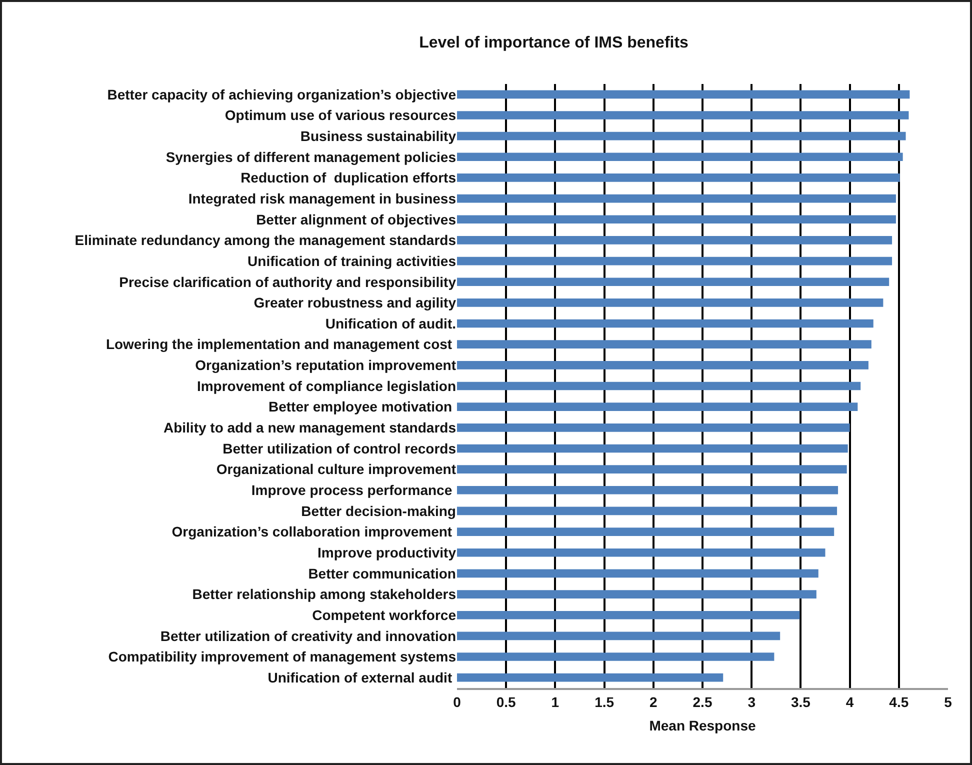 The height and width of the screenshot is (765, 972). I want to click on y-tick-label: Greater robustness and agility, so click(355, 302).